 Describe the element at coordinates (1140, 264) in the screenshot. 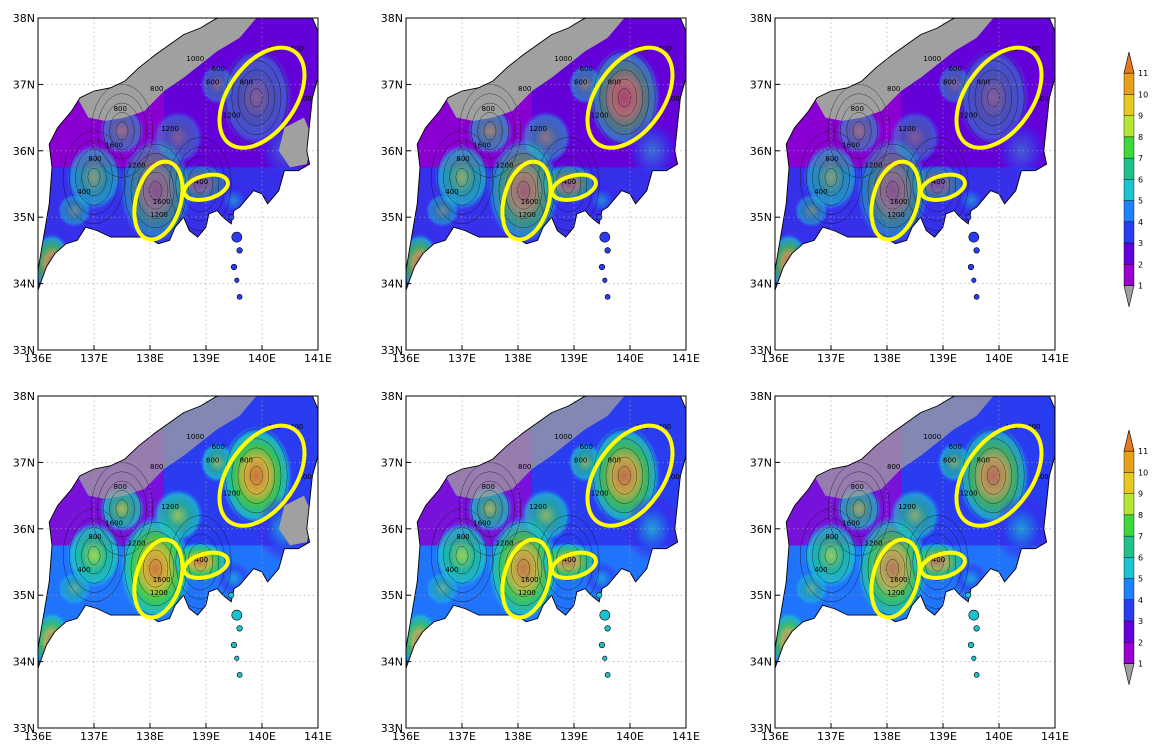

I see `colorbar-label: 2` at that location.